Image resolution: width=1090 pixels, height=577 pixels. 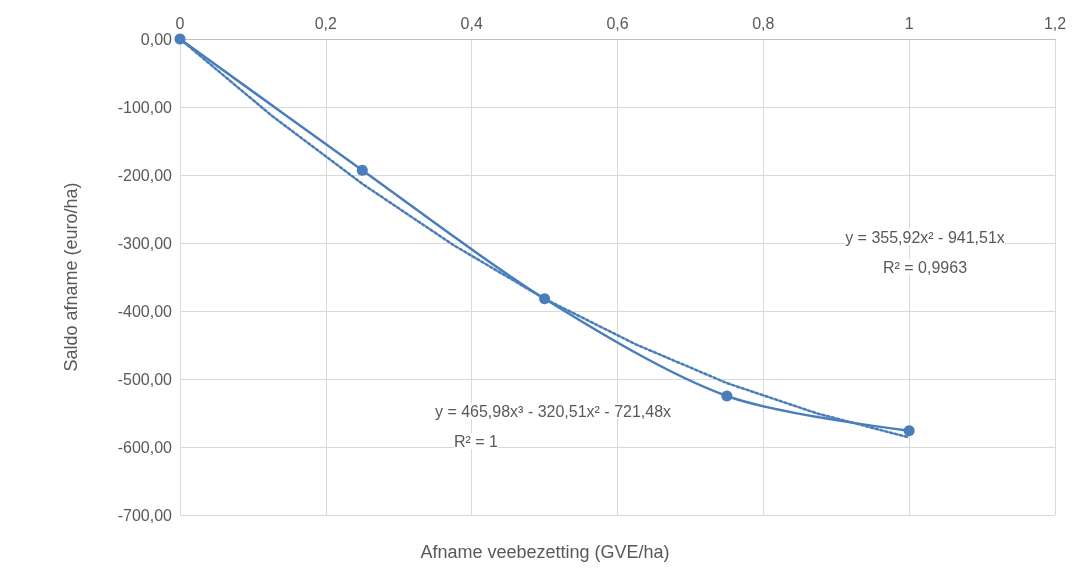 I want to click on y-tick-label: -100,00, so click(x=145, y=107).